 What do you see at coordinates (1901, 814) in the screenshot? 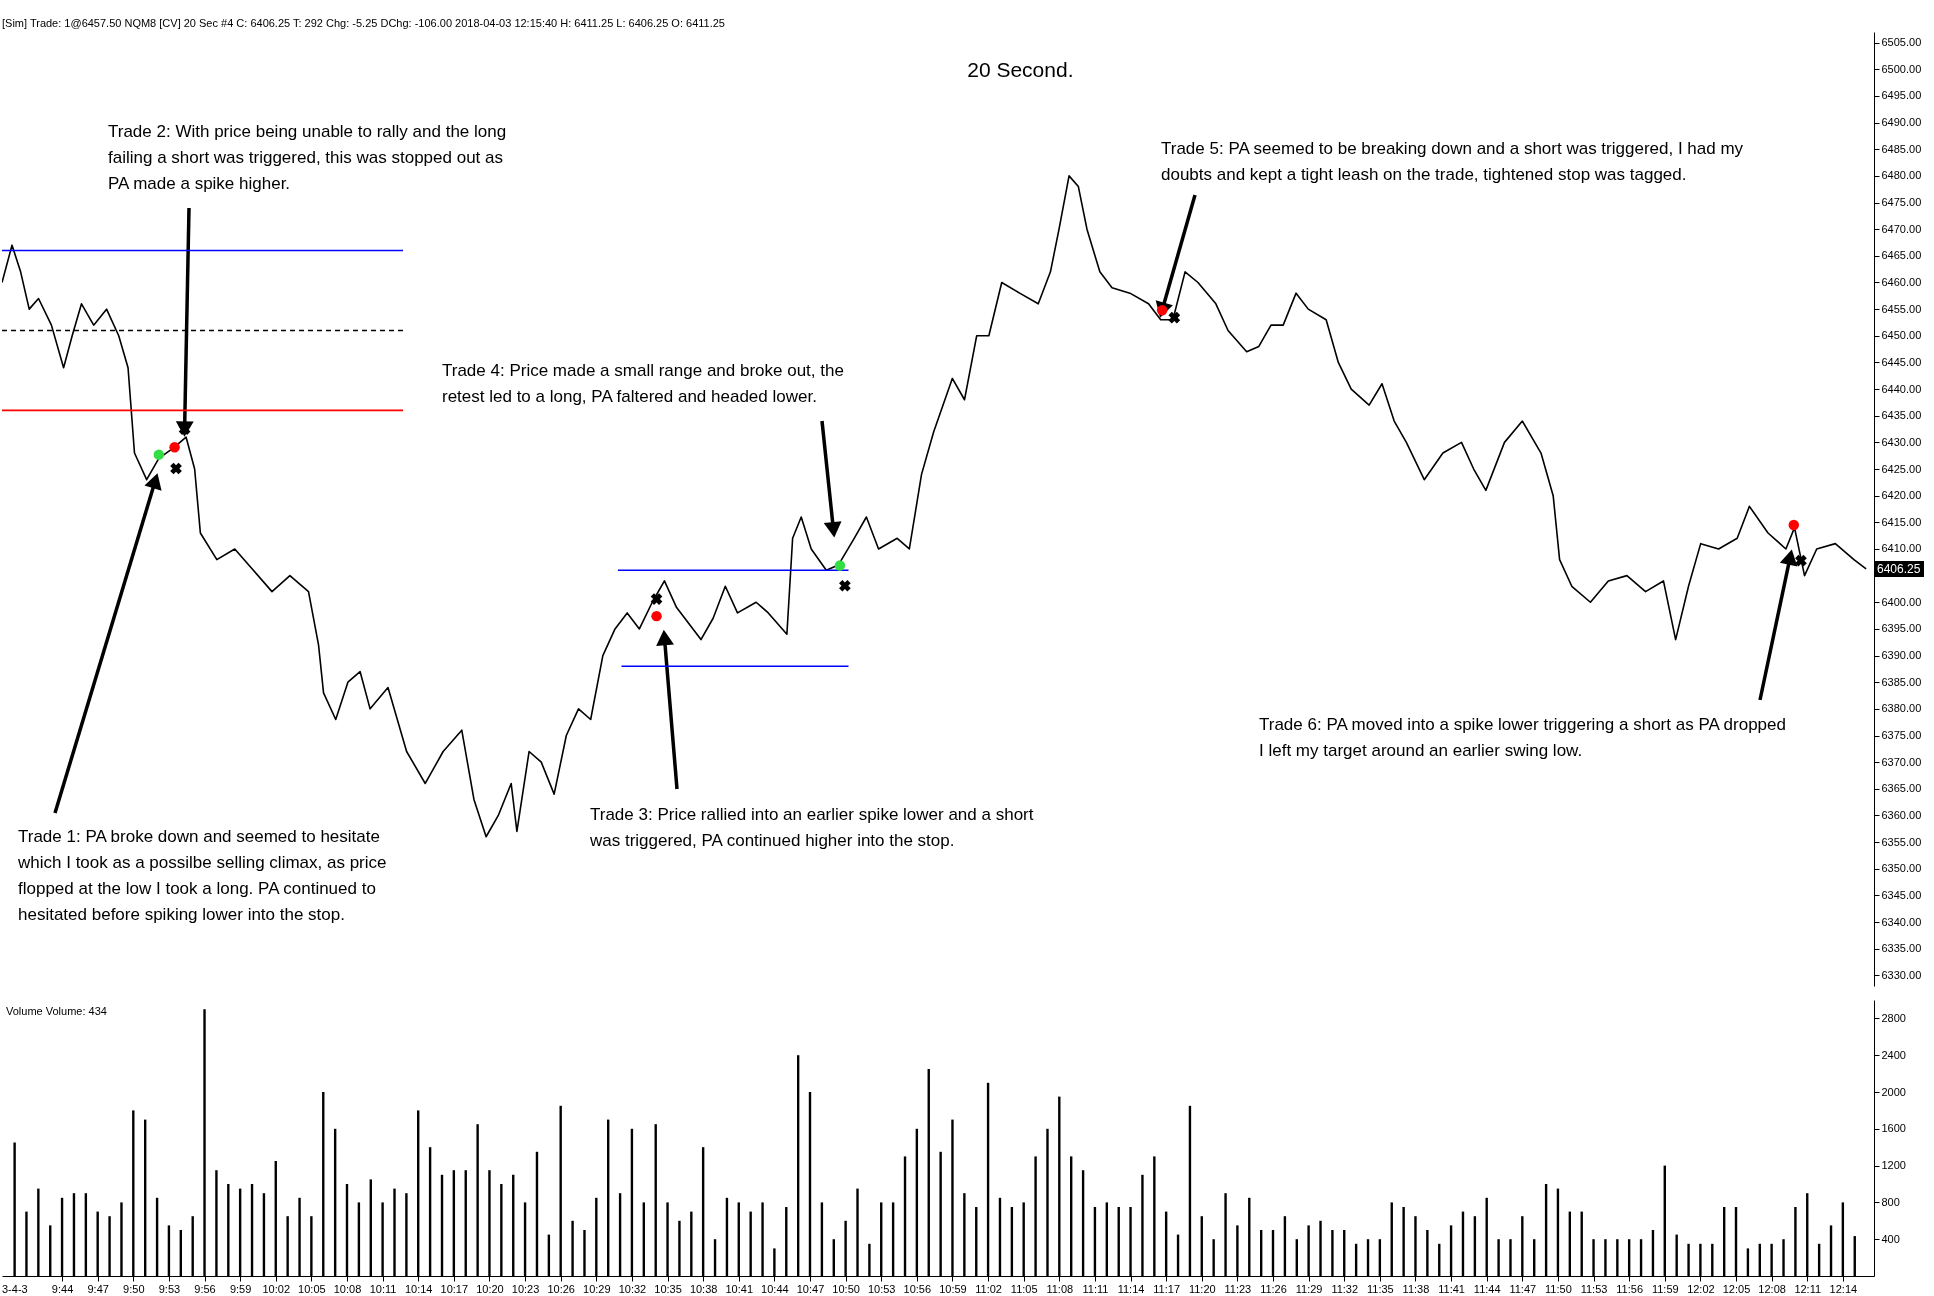
I see `y-tick-label: 6360.00` at bounding box center [1901, 814].